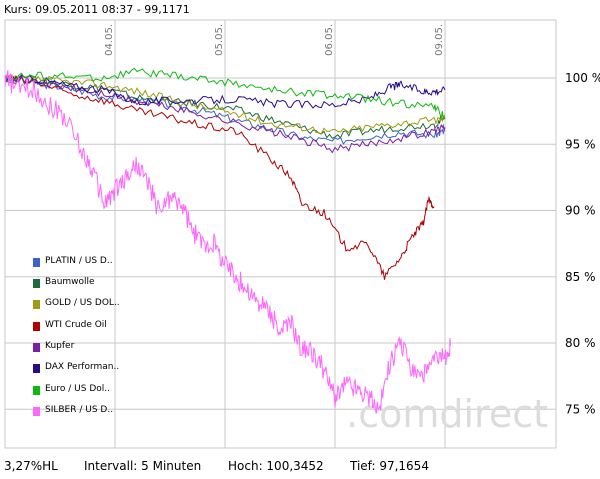 This screenshot has height=479, width=600. Describe the element at coordinates (77, 389) in the screenshot. I see `legend-label: Euro / US Dol..` at that location.